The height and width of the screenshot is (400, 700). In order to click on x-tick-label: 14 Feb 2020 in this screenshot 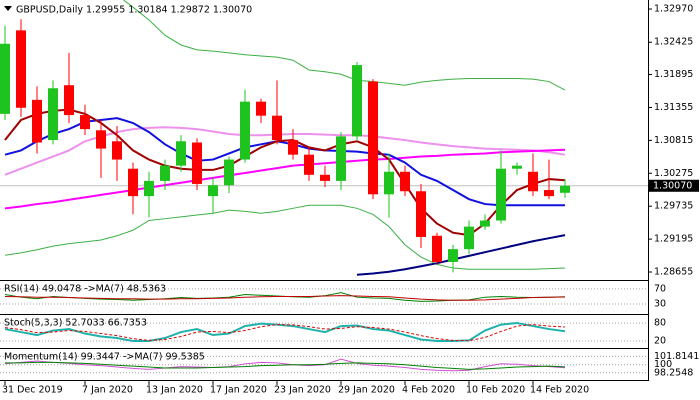, I will do `click(559, 390)`.